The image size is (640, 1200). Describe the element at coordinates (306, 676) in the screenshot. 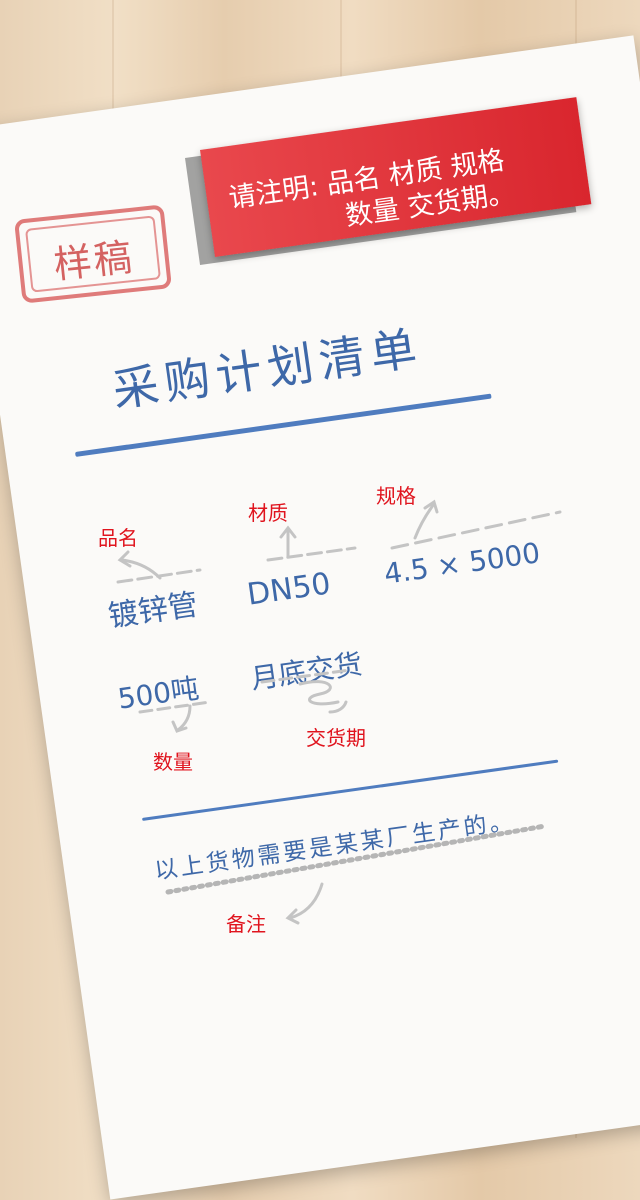

I see `delivery-guide` at that location.